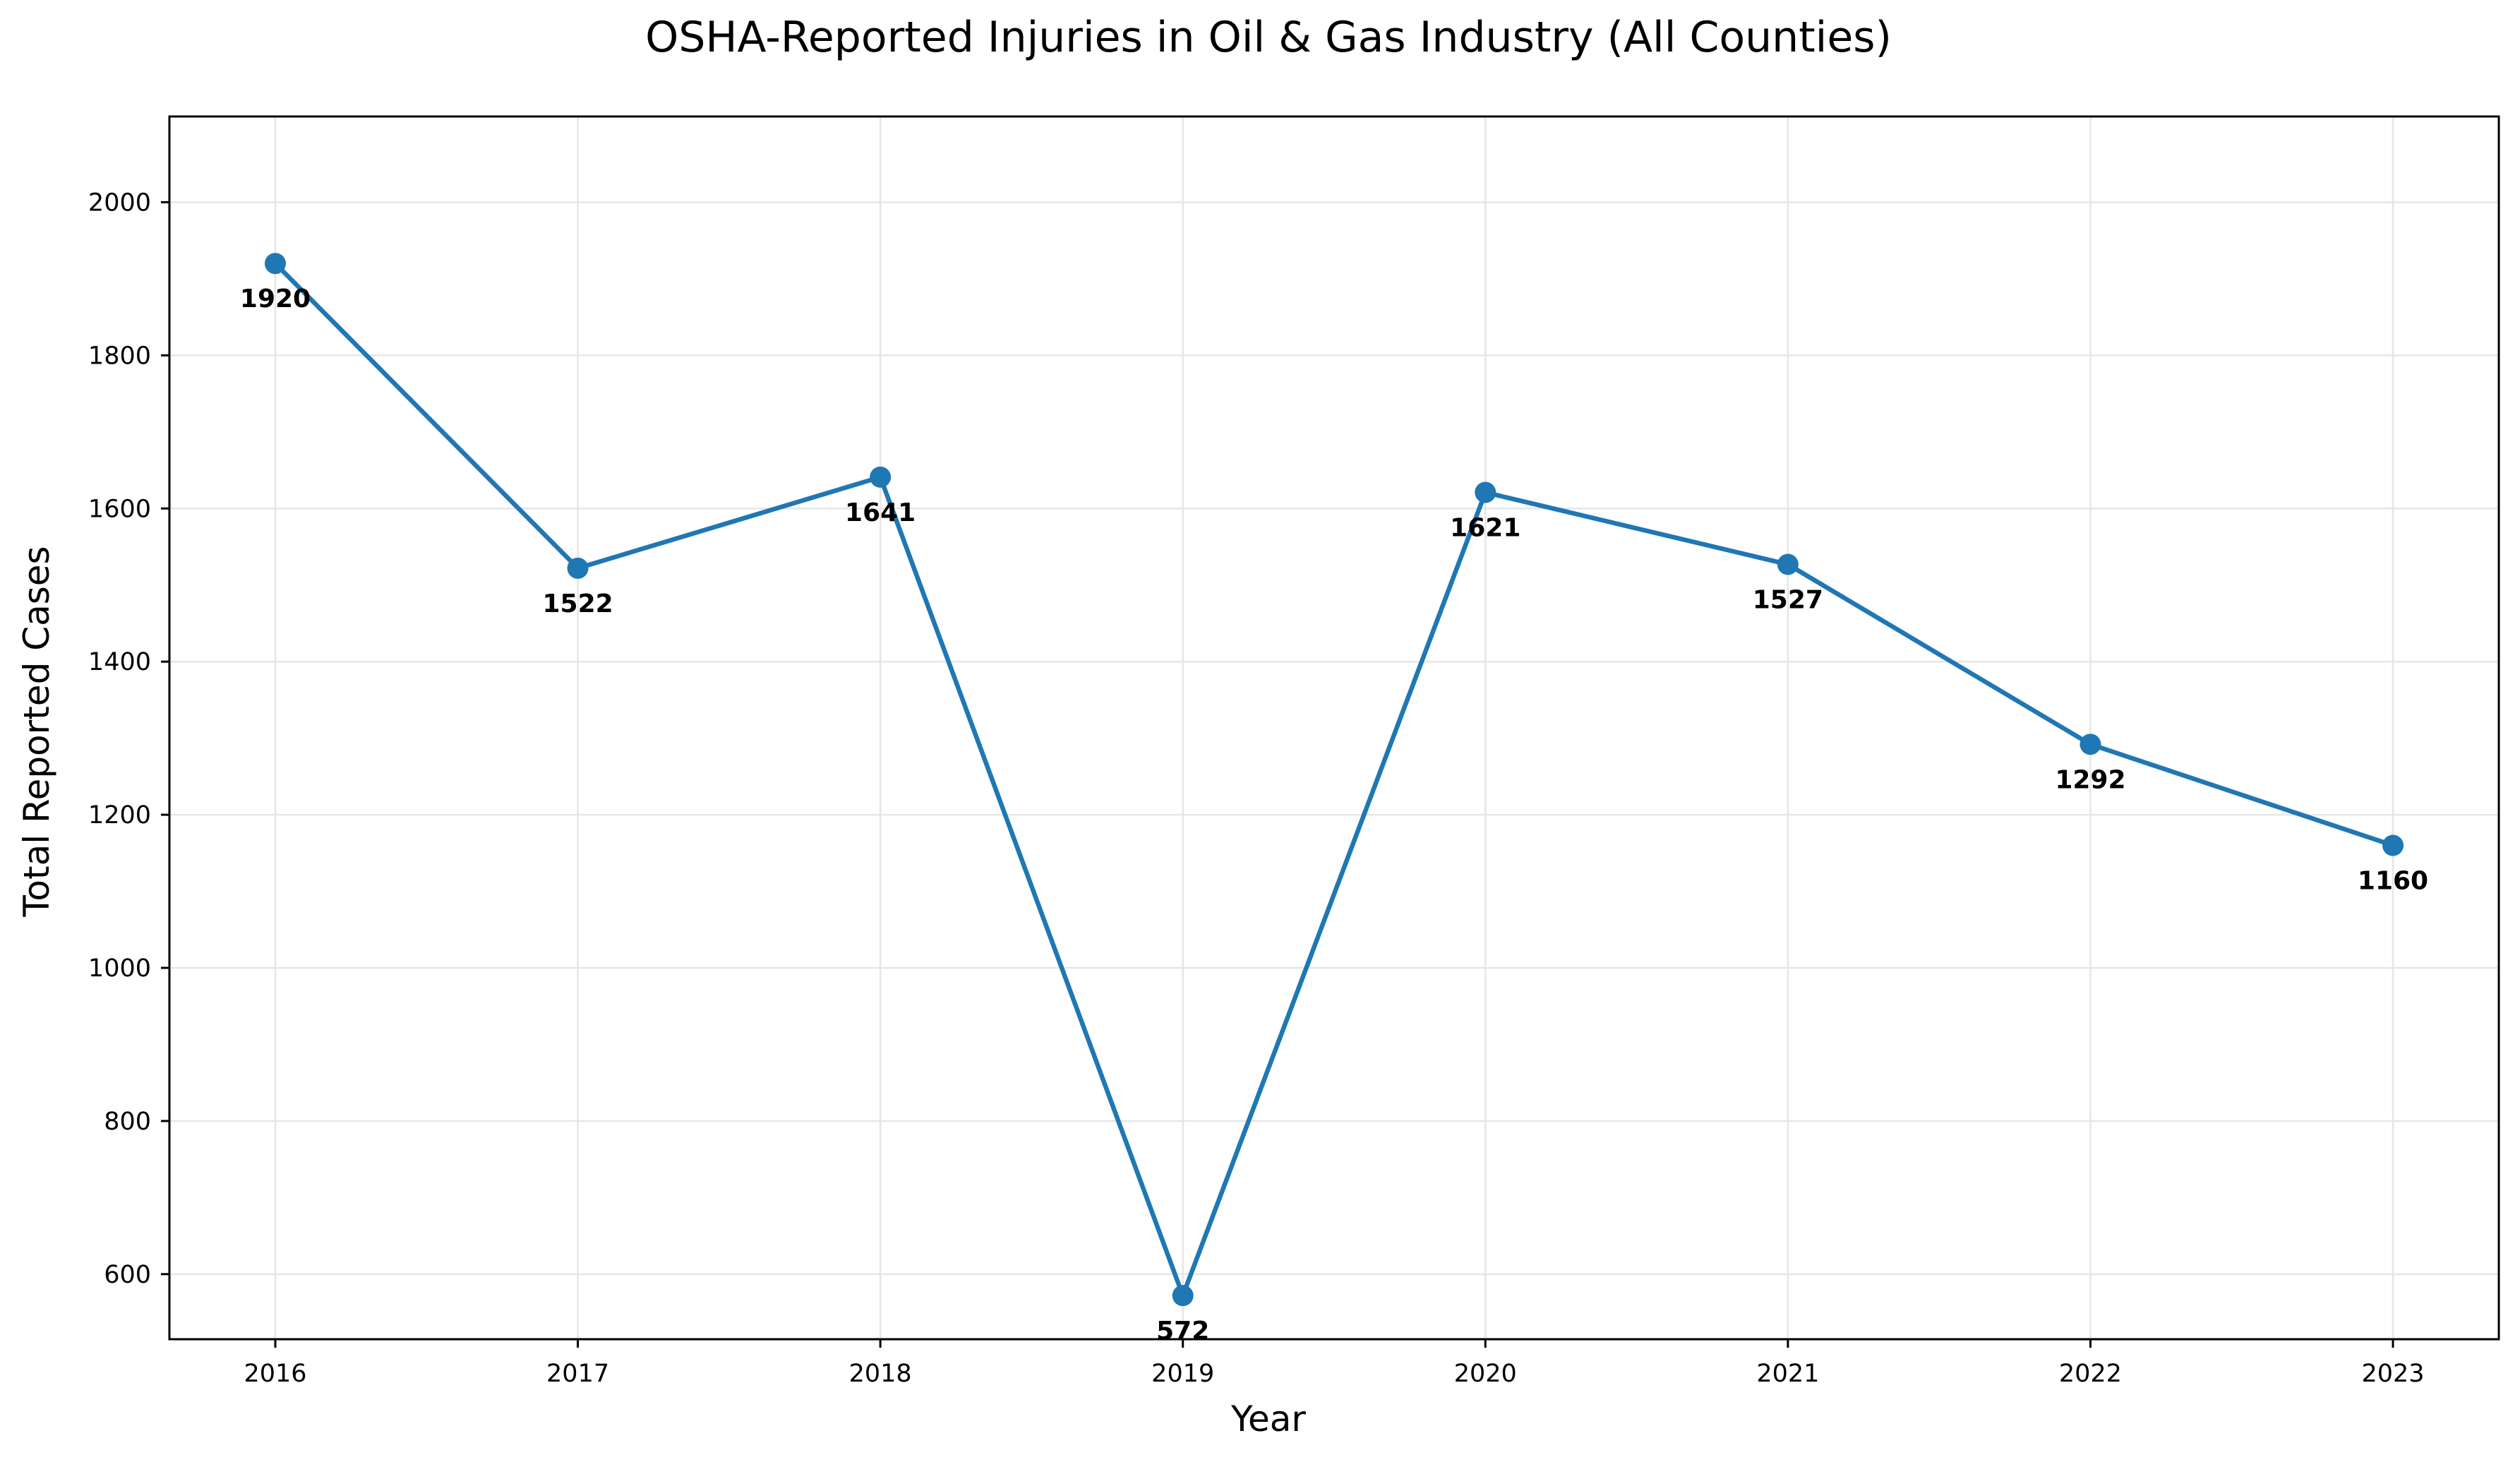 Image resolution: width=2520 pixels, height=1467 pixels. I want to click on data-label: 572, so click(1183, 1331).